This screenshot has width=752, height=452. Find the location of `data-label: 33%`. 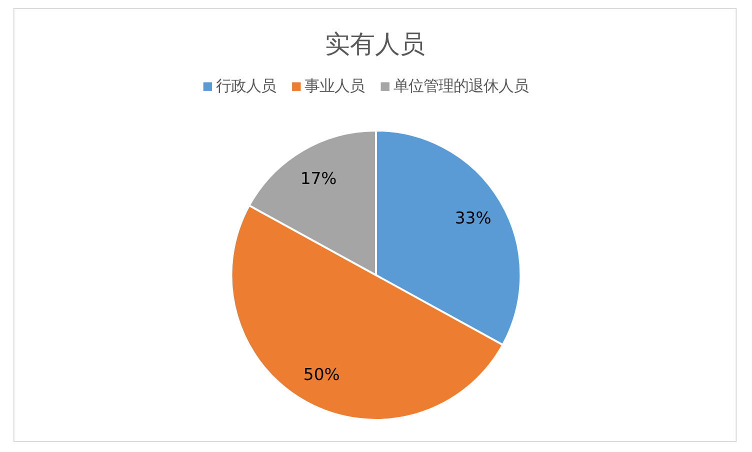

data-label: 33% is located at coordinates (473, 218).